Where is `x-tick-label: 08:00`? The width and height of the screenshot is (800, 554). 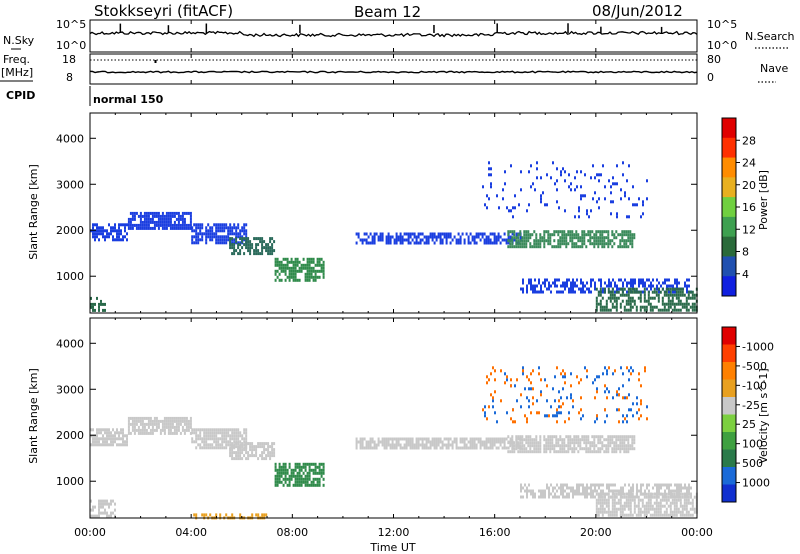
x-tick-label: 08:00 is located at coordinates (292, 532).